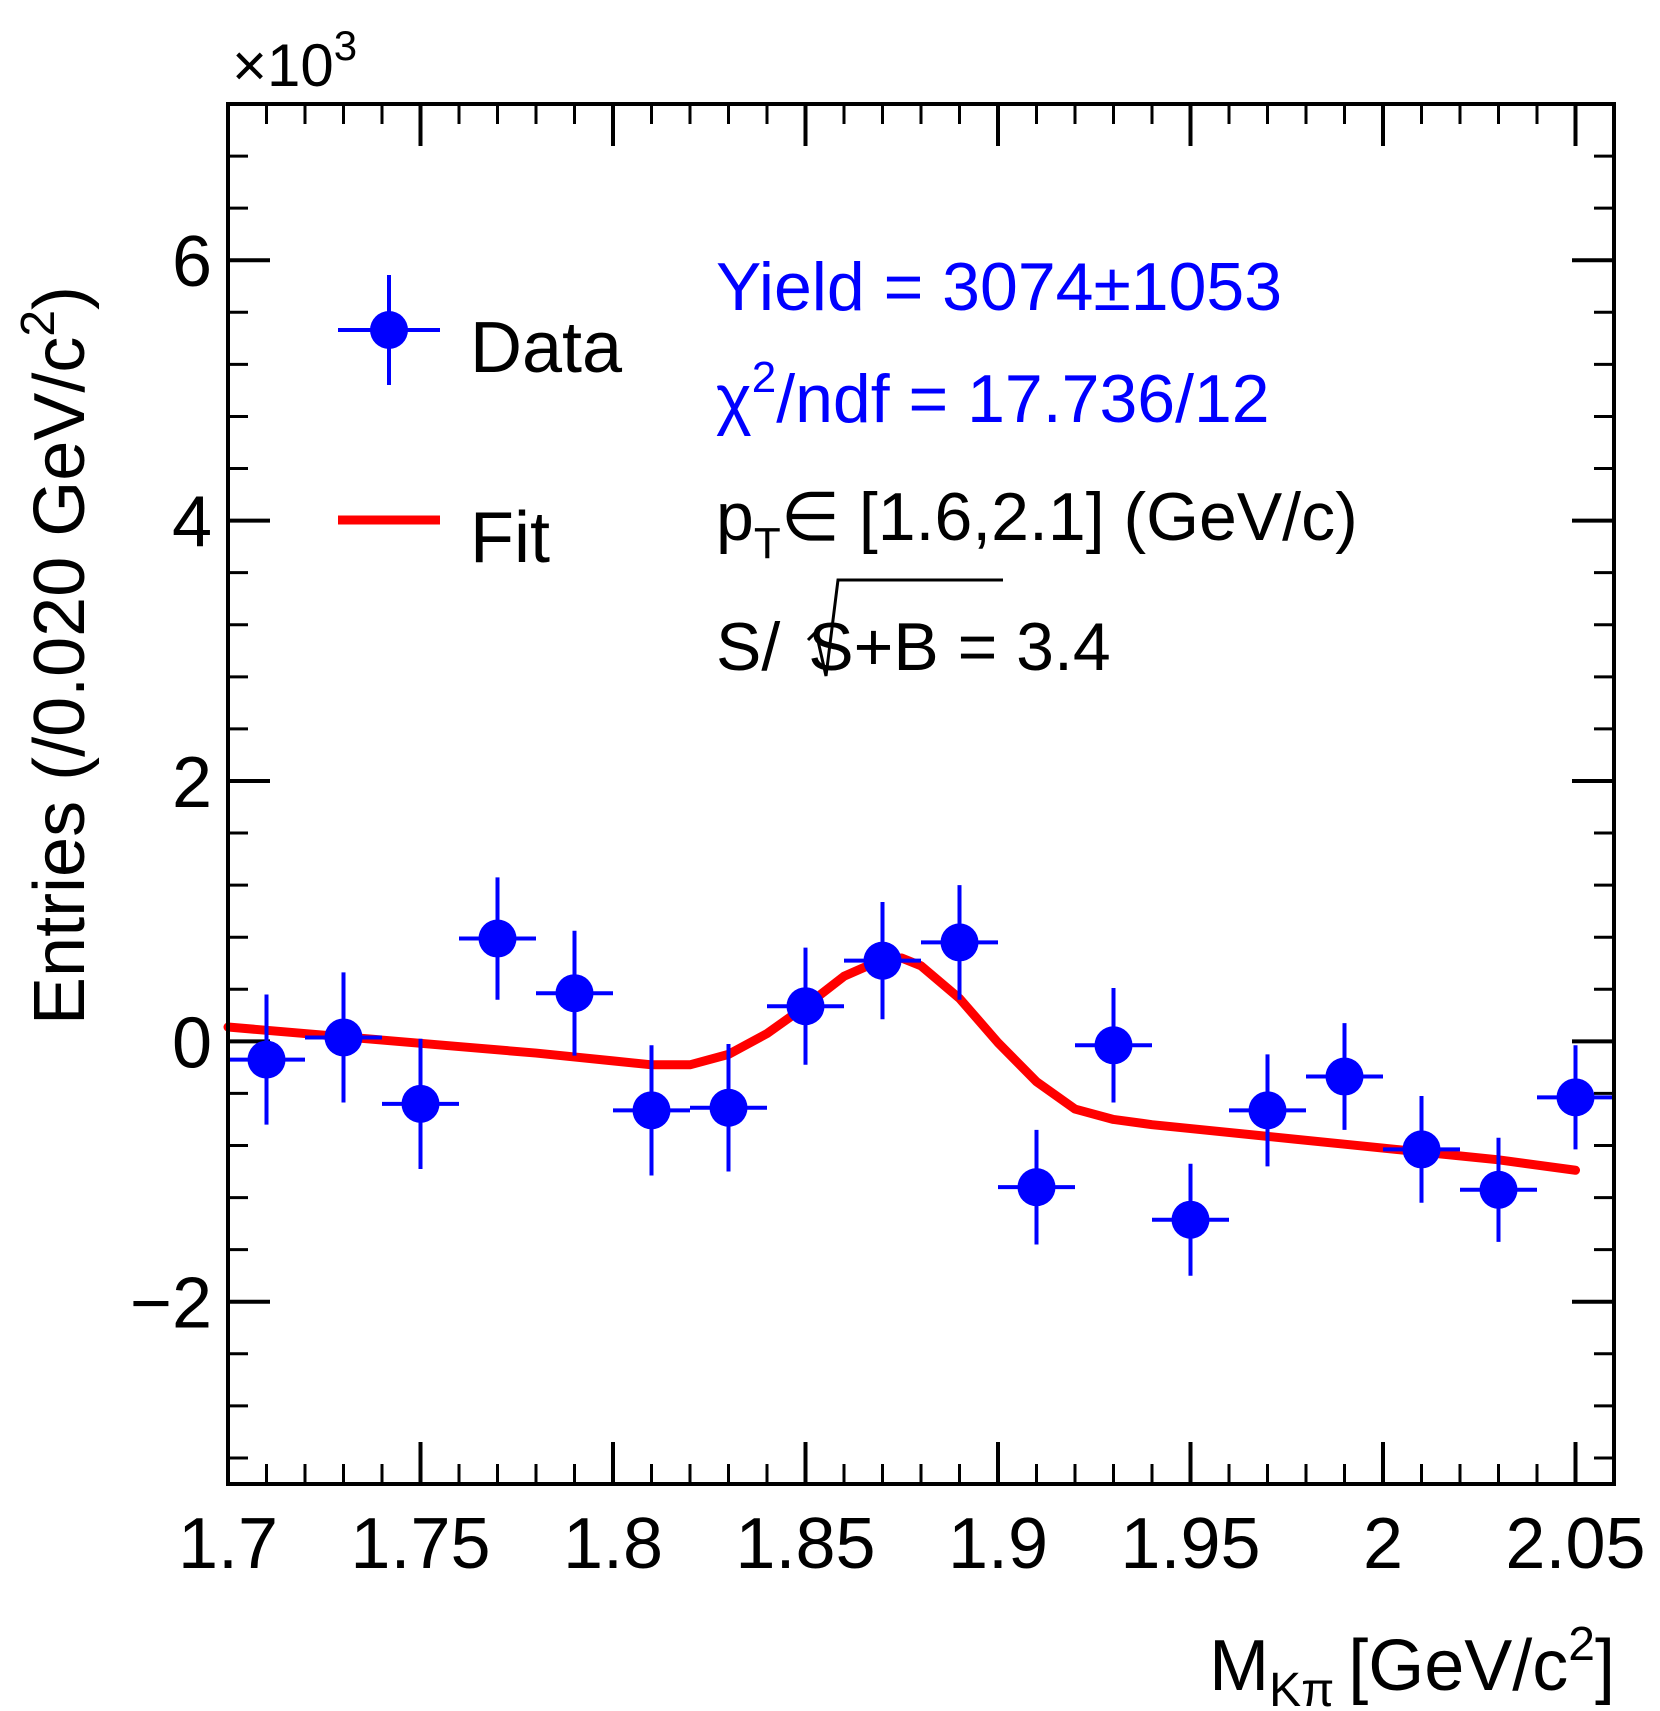 This screenshot has width=1660, height=1711. What do you see at coordinates (1605, 1666) in the screenshot?
I see `x-axis-title-close: ]` at bounding box center [1605, 1666].